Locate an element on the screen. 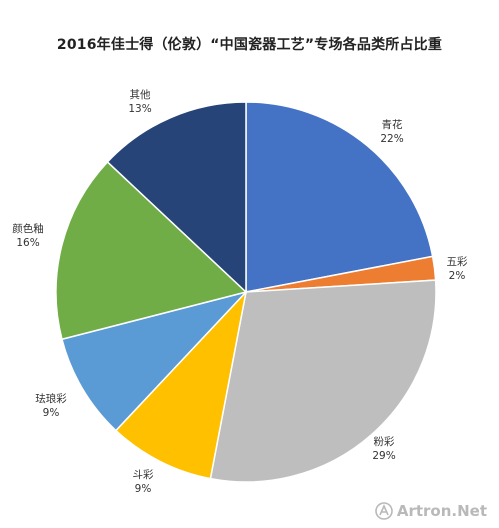 This screenshot has height=528, width=499. watermark: Artron.Net is located at coordinates (431, 511).